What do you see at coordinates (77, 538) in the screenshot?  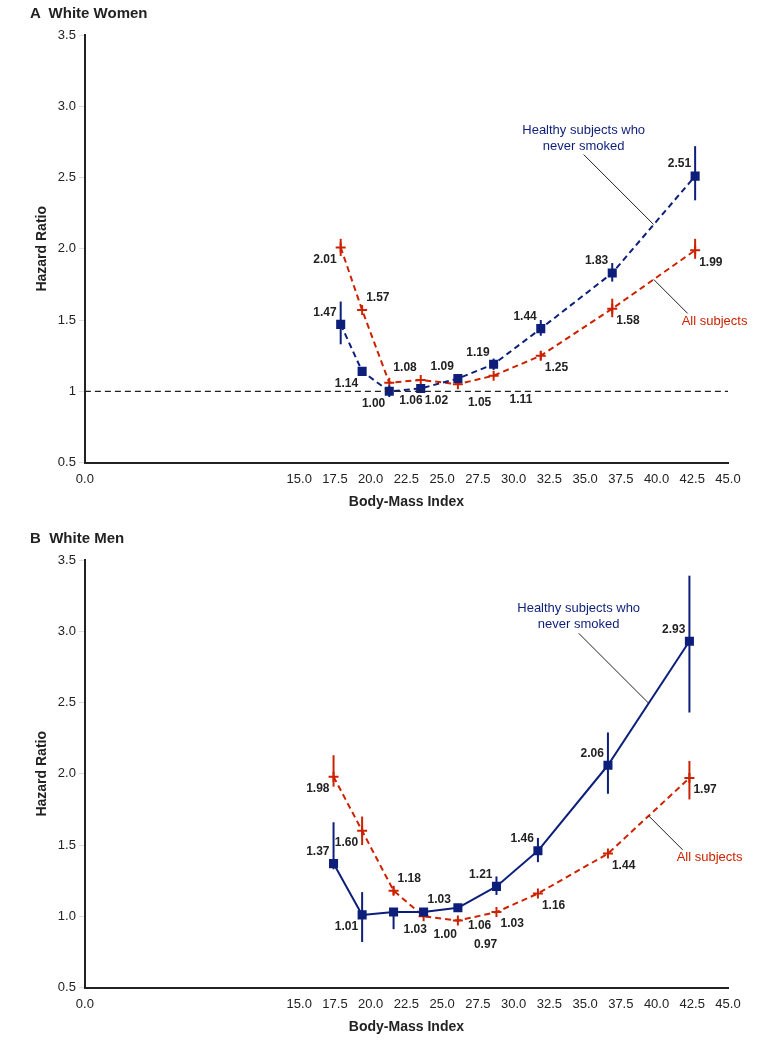 I see `chart-title: B White Men` at bounding box center [77, 538].